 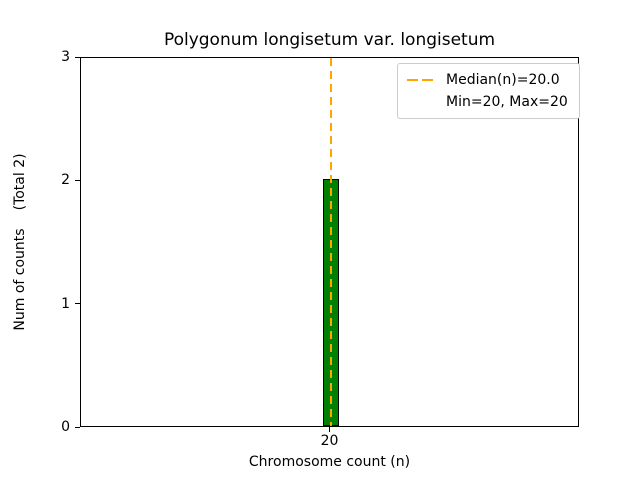 I want to click on total-count-label: (Total 2), so click(x=20, y=182).